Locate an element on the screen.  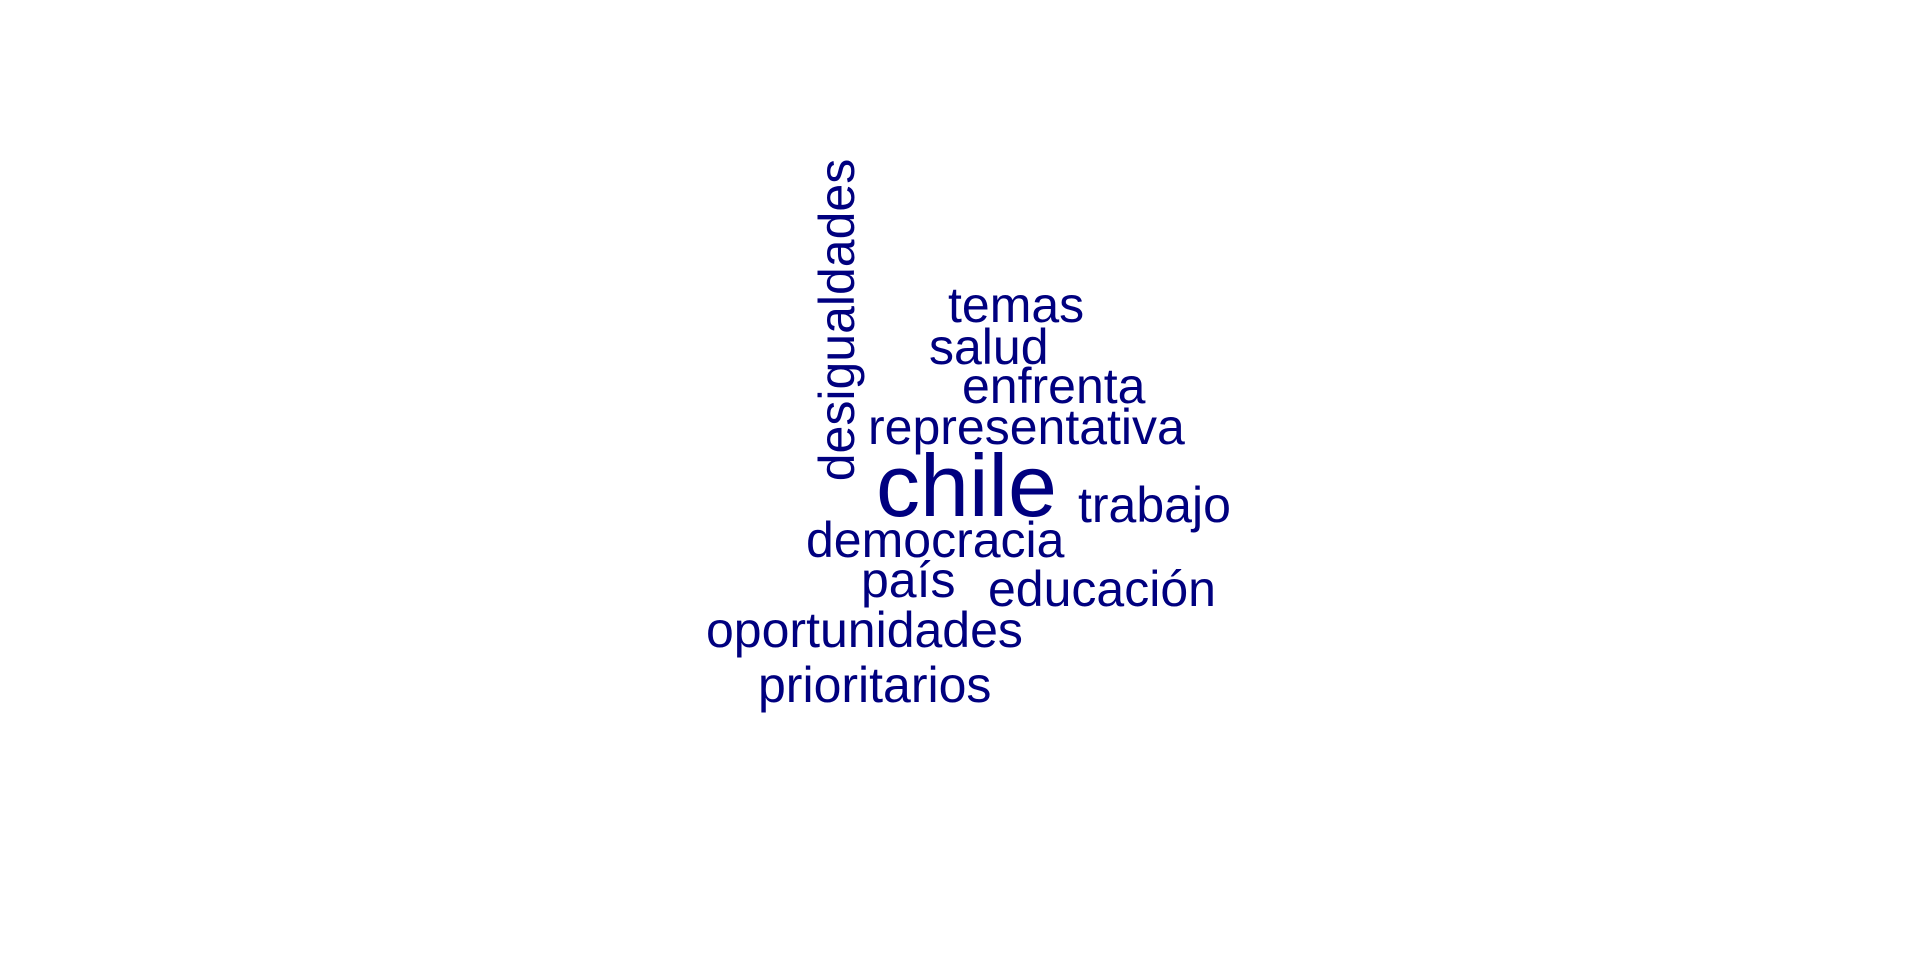
word-desigualdades: desigualdades is located at coordinates (837, 320).